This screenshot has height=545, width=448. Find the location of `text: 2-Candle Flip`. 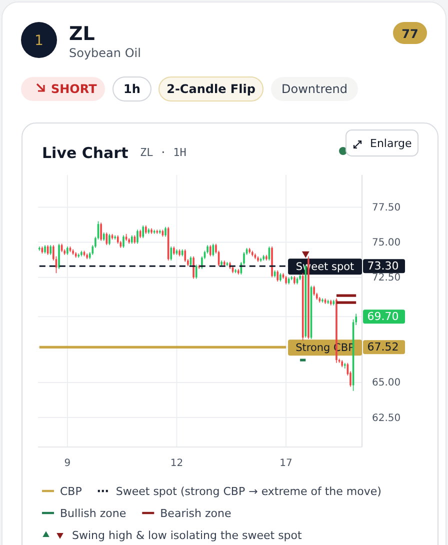

text: 2-Candle Flip is located at coordinates (211, 89).